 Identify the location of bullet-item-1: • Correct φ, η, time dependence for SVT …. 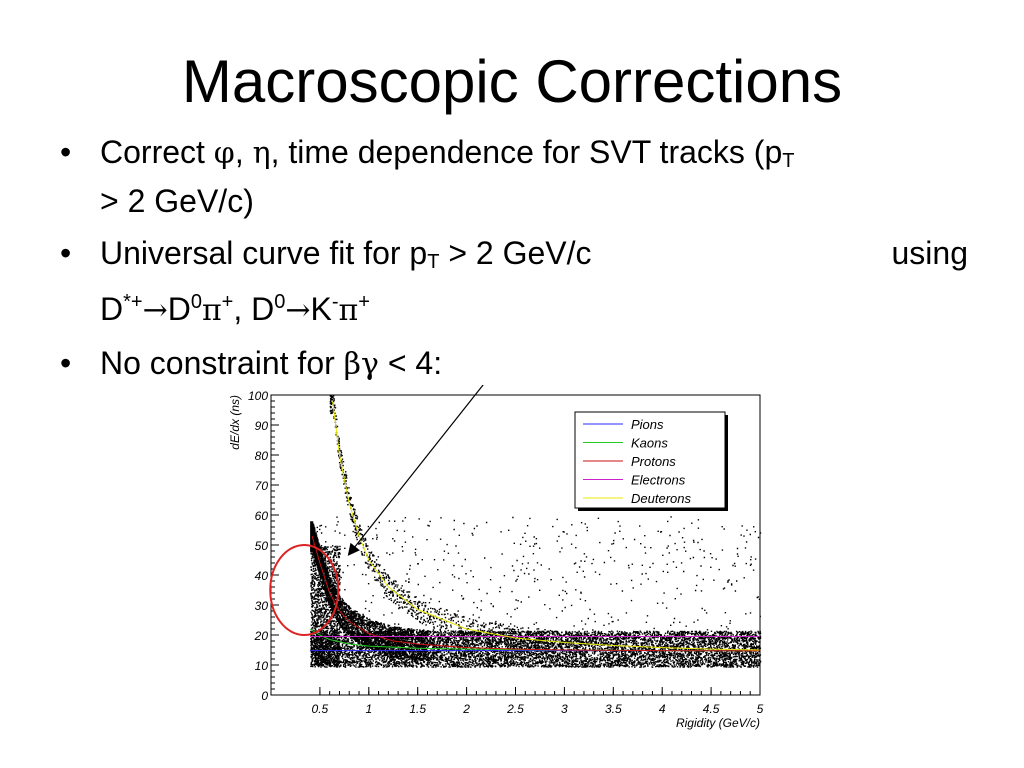
(513, 176).